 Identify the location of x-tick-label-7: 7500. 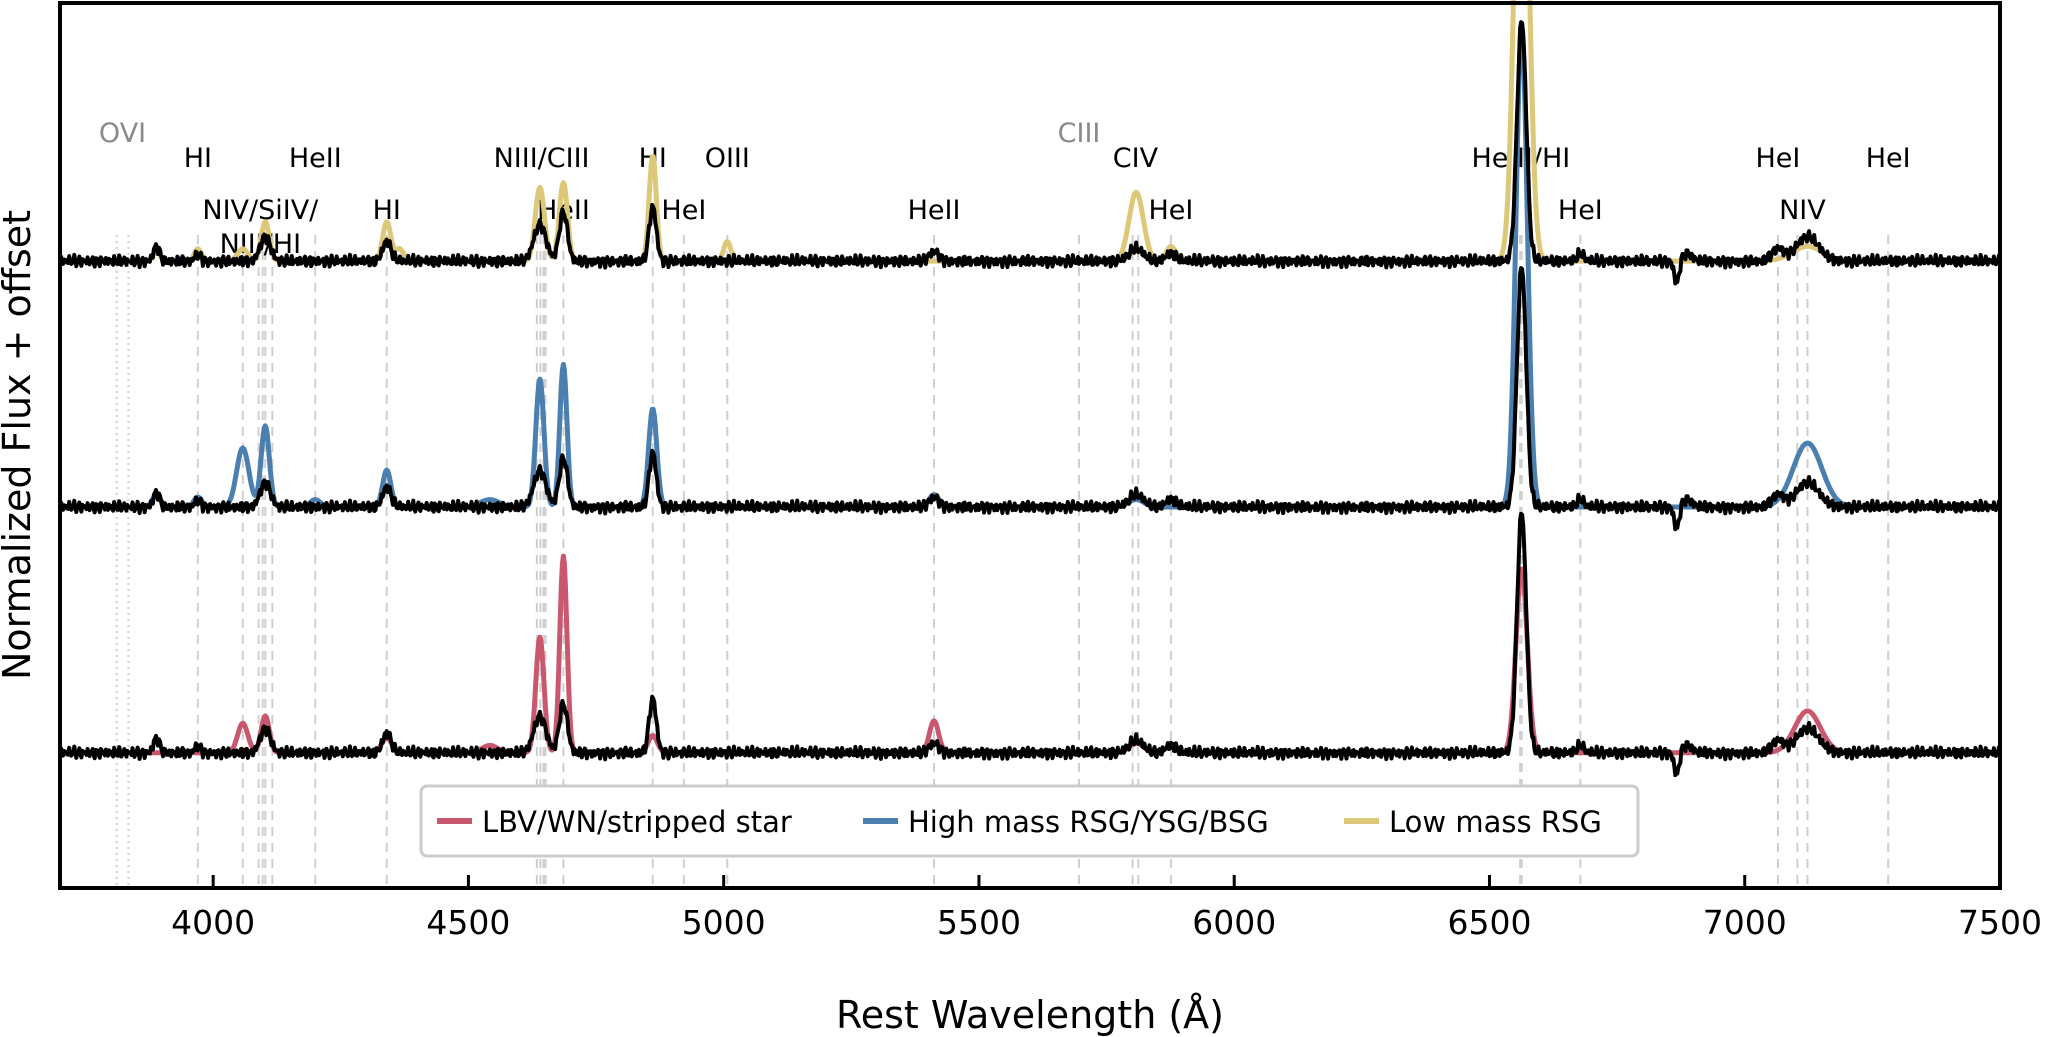
(2000, 922).